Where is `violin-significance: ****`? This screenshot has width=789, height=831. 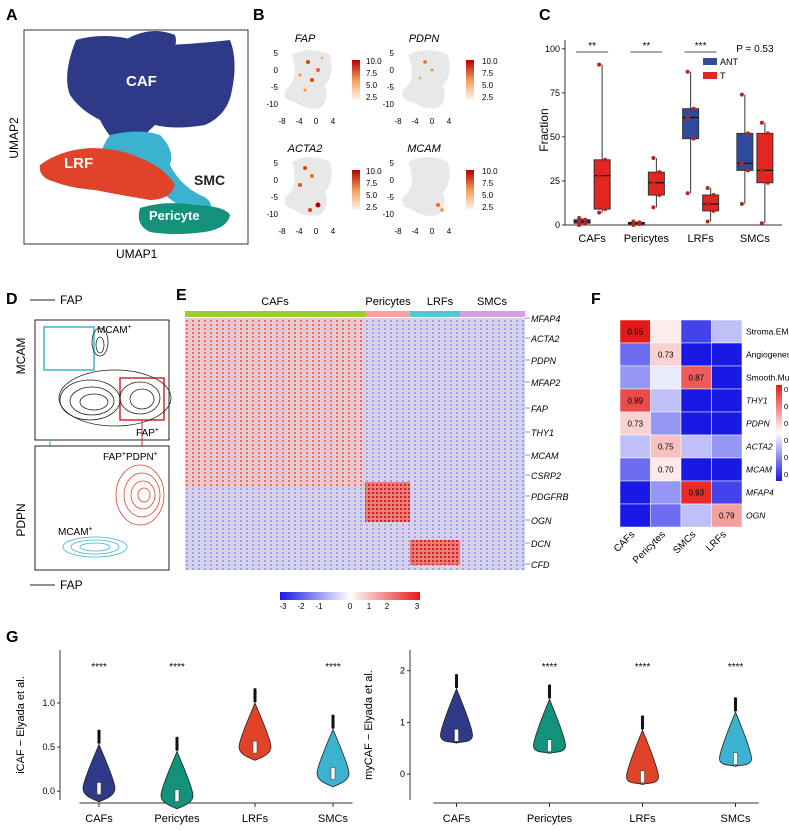
violin-significance: **** is located at coordinates (177, 667).